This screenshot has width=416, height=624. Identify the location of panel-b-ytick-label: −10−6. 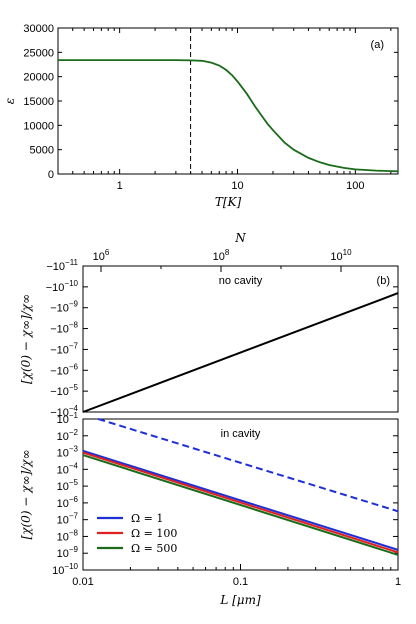
(64, 369).